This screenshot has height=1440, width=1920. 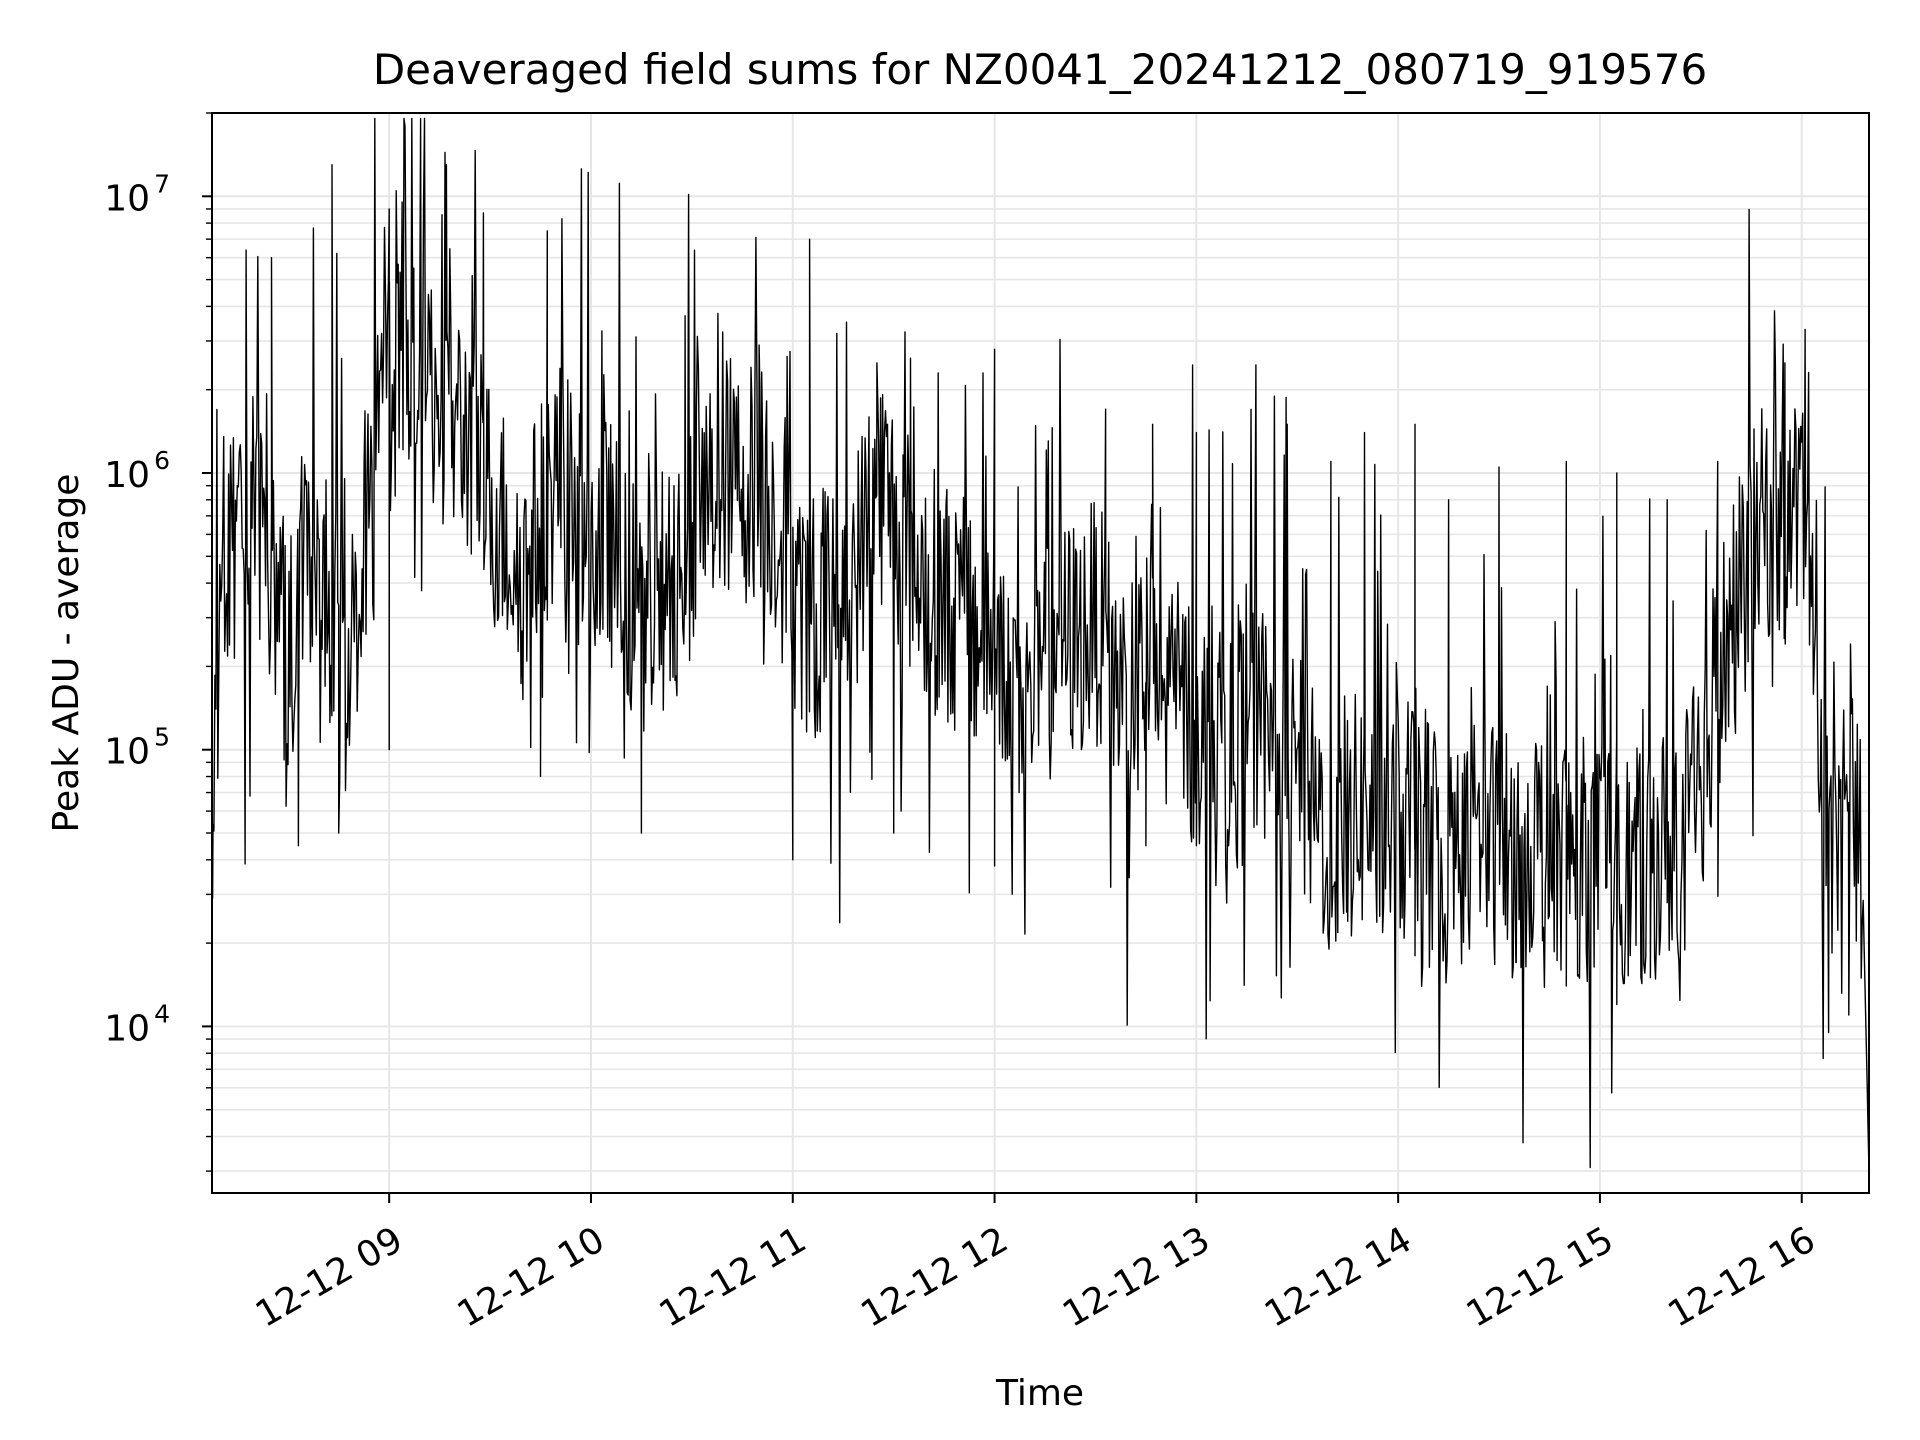 I want to click on y-tick-exponent: 4, so click(x=162, y=1013).